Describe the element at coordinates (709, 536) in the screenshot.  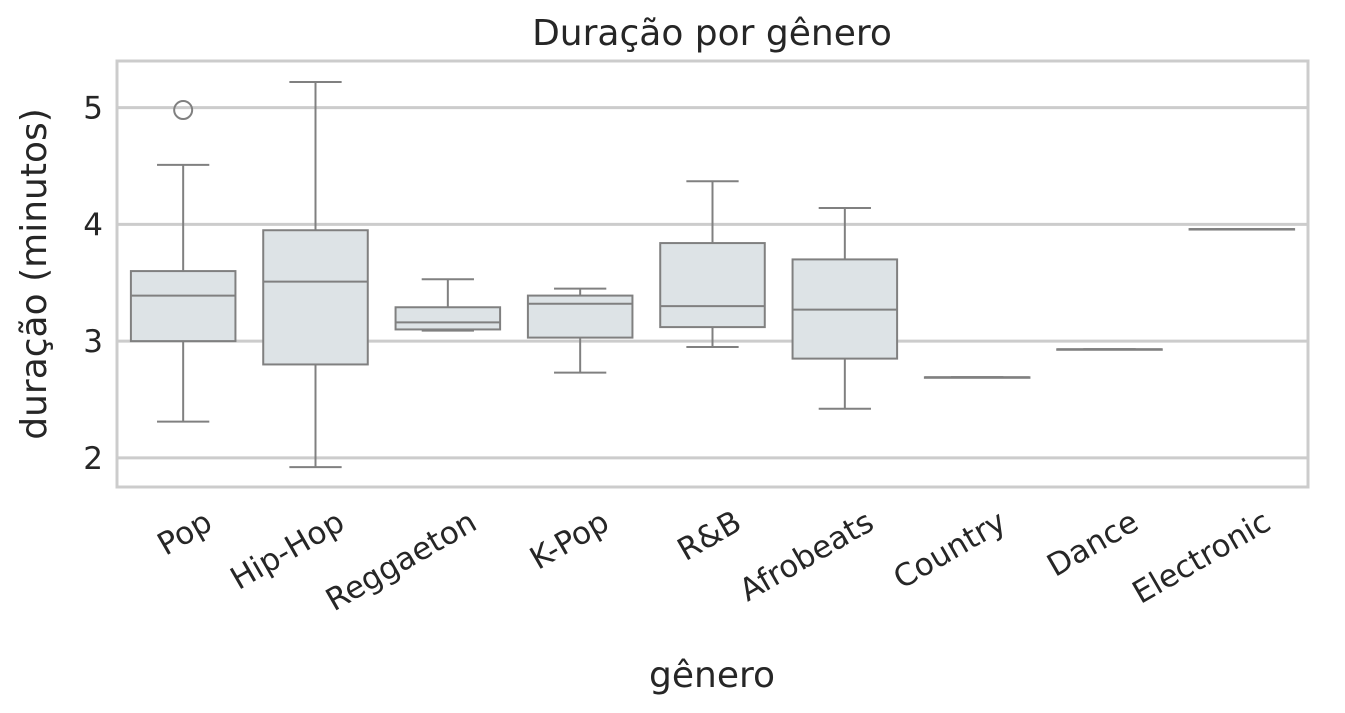
I see `x-tick-label: R&B` at that location.